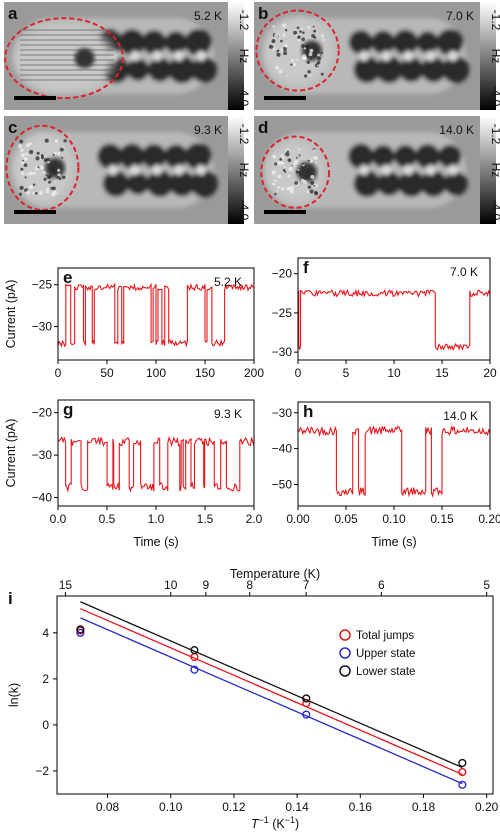 This screenshot has width=500, height=837. I want to click on trace-panel-f: 0 5 10 15 20 −20 −25 −30 f 7.0 K, so click(384, 318).